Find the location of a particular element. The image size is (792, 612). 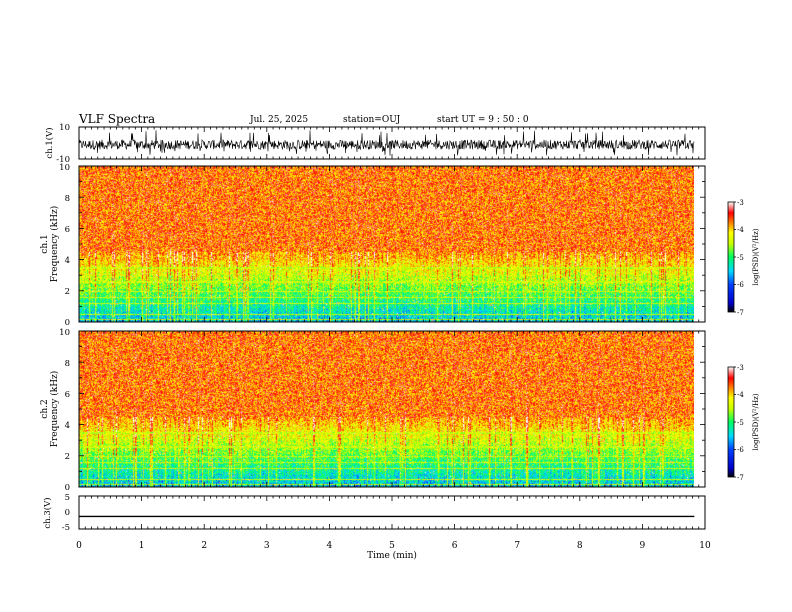

xtick-label-6: 6 is located at coordinates (455, 546).